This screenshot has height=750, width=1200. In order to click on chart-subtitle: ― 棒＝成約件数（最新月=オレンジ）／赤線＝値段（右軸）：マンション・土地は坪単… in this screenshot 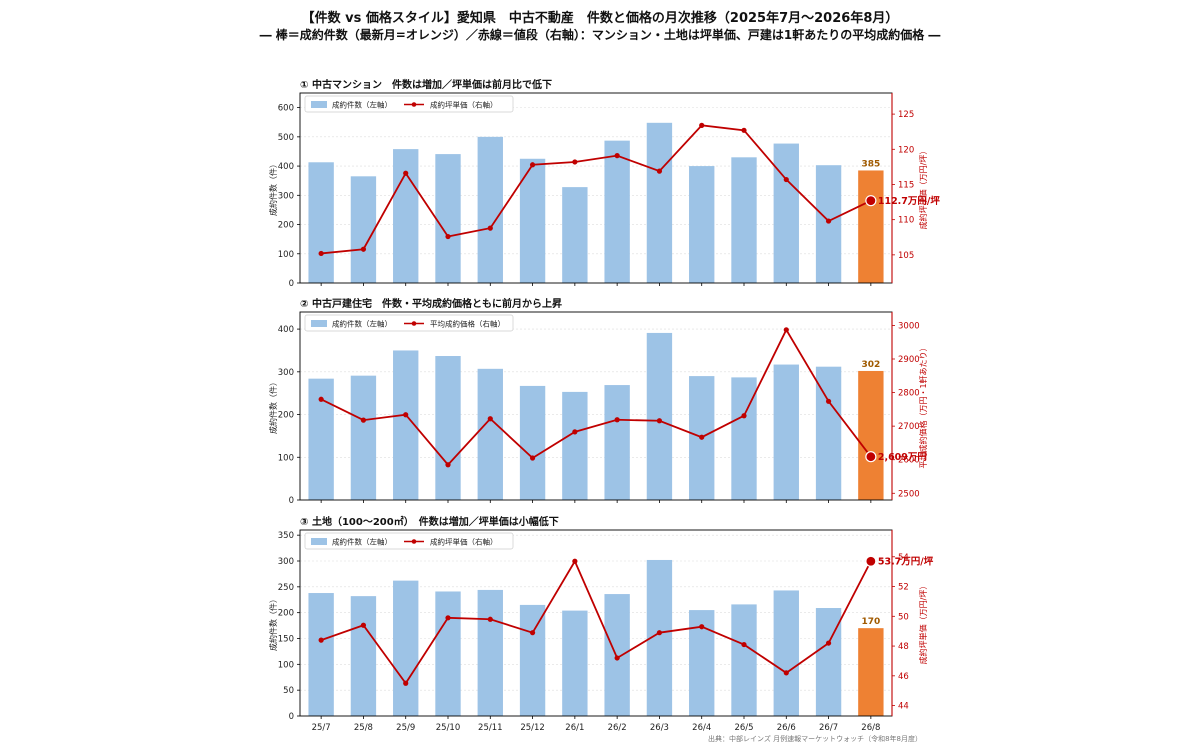, I will do `click(600, 35)`.